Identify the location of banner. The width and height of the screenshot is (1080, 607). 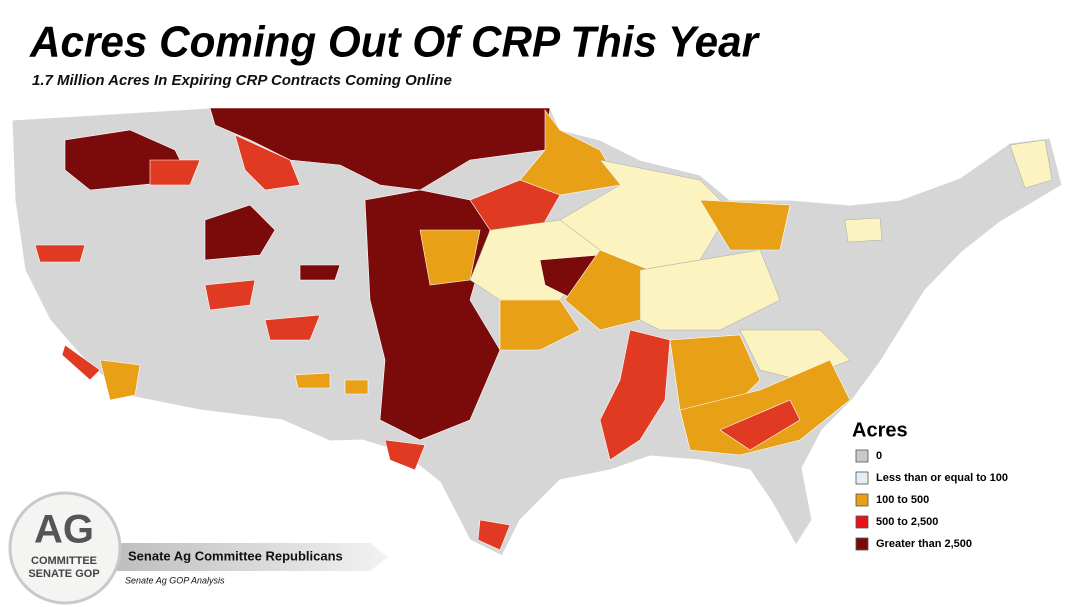
(249, 557).